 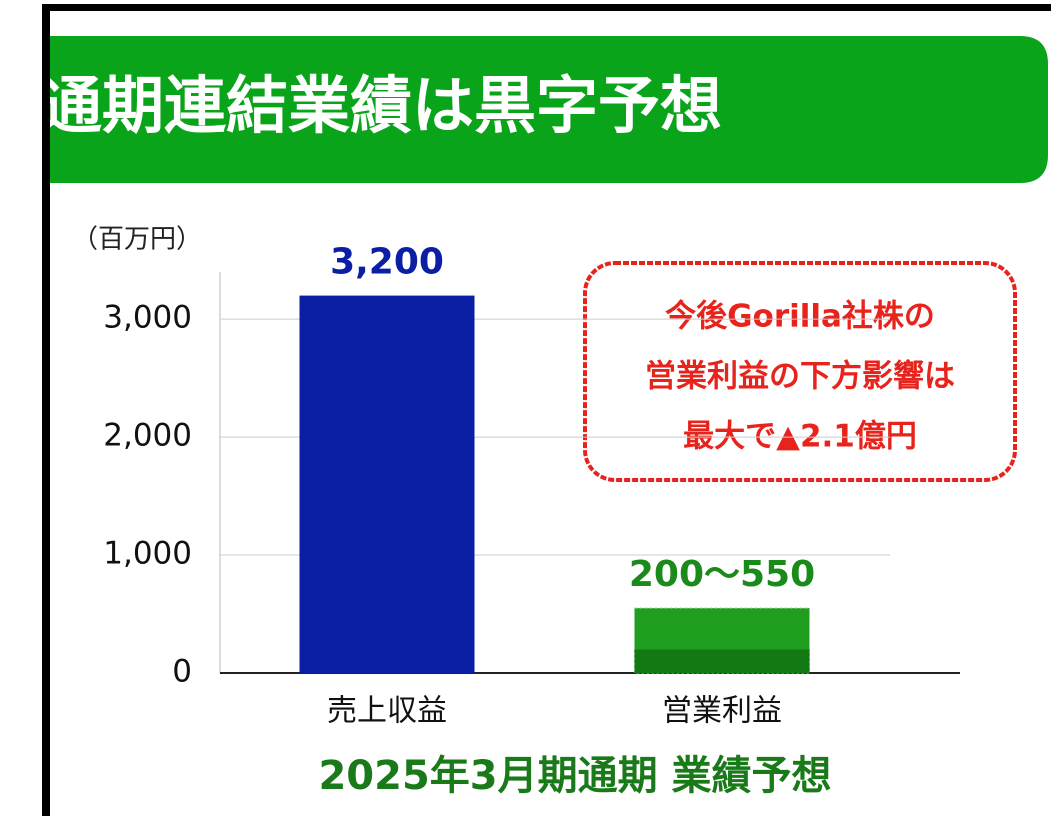 What do you see at coordinates (147, 436) in the screenshot?
I see `y-tick-label: 2,000` at bounding box center [147, 436].